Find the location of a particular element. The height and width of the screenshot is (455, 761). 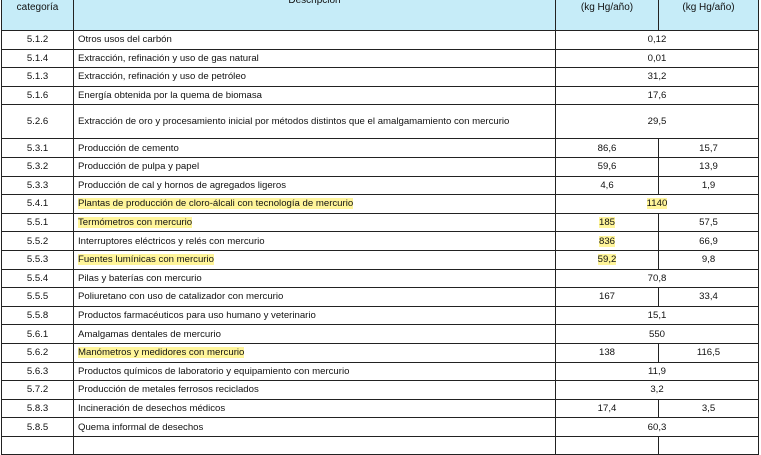

category-cell: 5.3.1 is located at coordinates (37, 148).